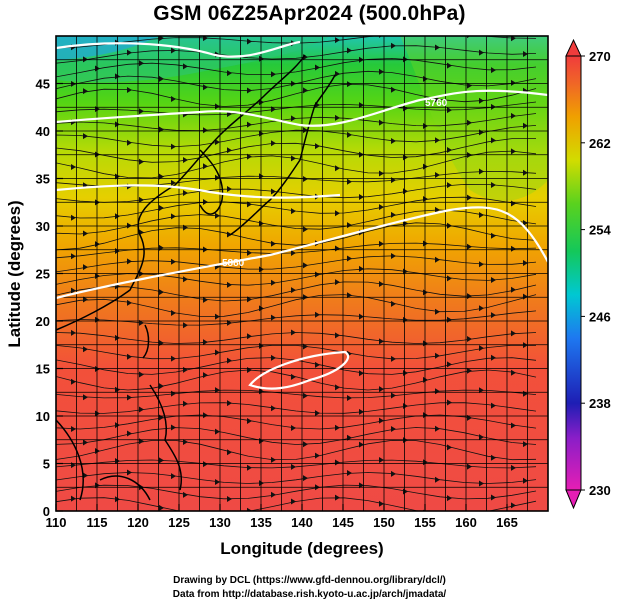  I want to click on colorbar-tick-label: 230, so click(600, 490).